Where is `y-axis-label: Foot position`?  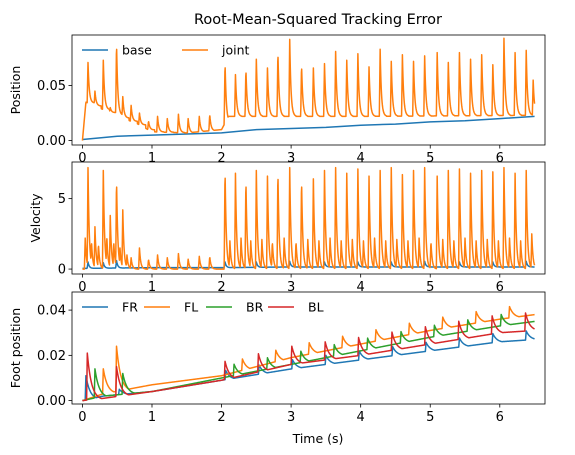
y-axis-label: Foot position is located at coordinates (15, 348).